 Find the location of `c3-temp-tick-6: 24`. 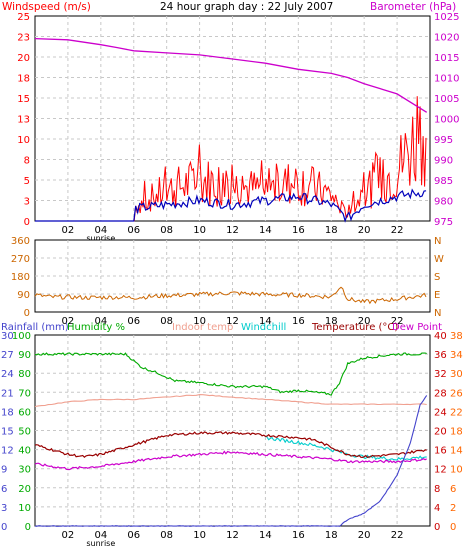

c3-temp-tick-6: 24 is located at coordinates (440, 412).